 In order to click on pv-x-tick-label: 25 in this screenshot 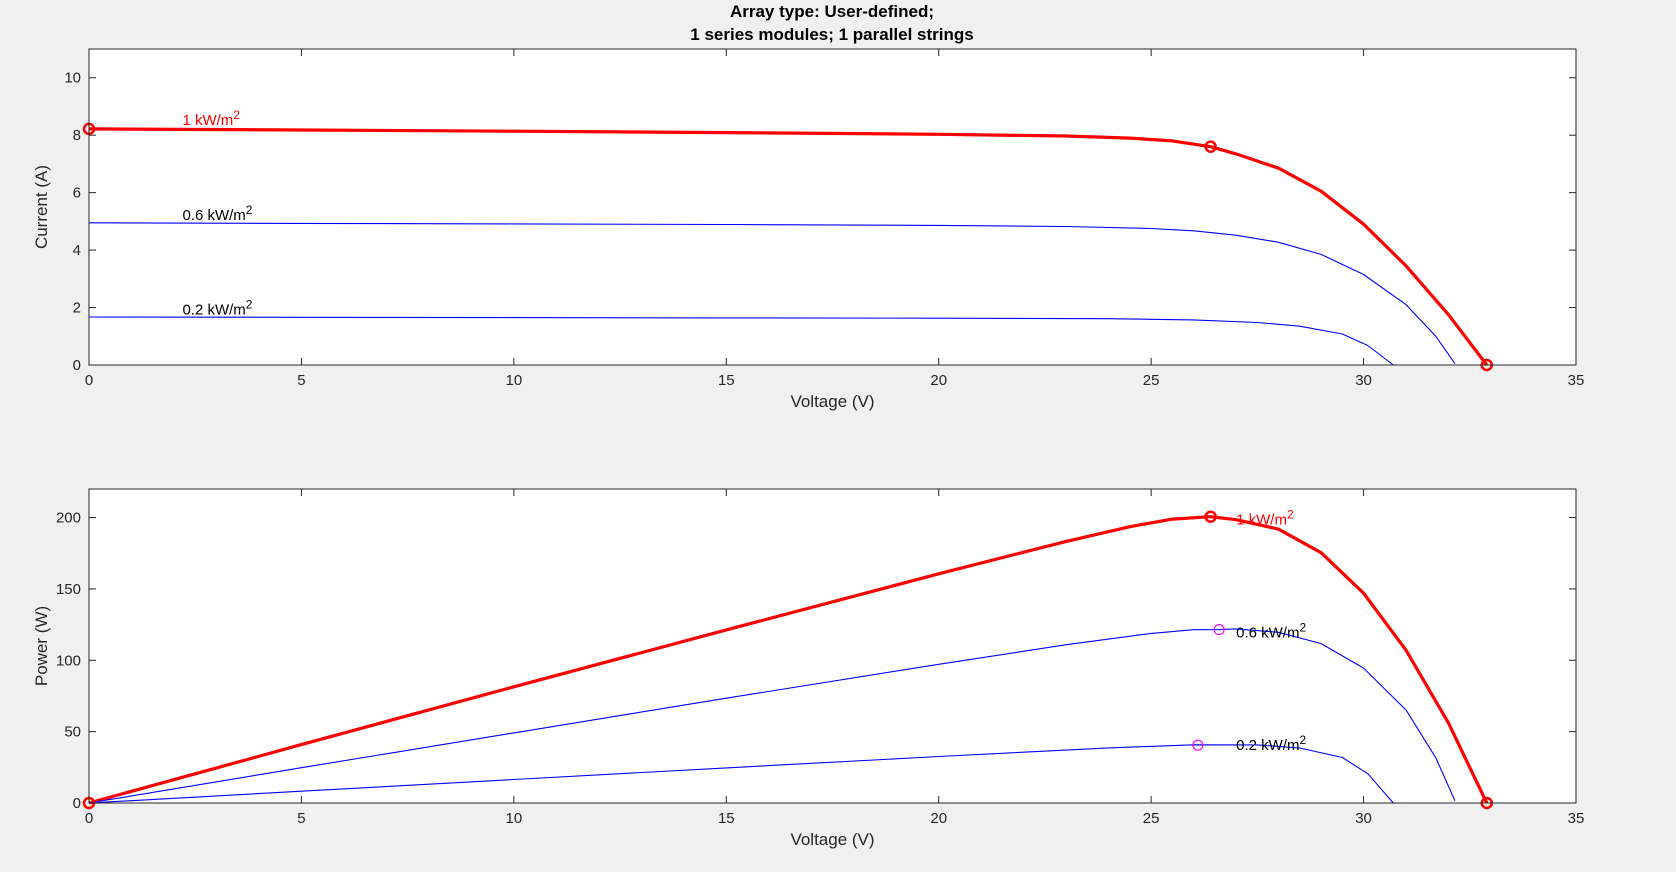, I will do `click(1151, 818)`.